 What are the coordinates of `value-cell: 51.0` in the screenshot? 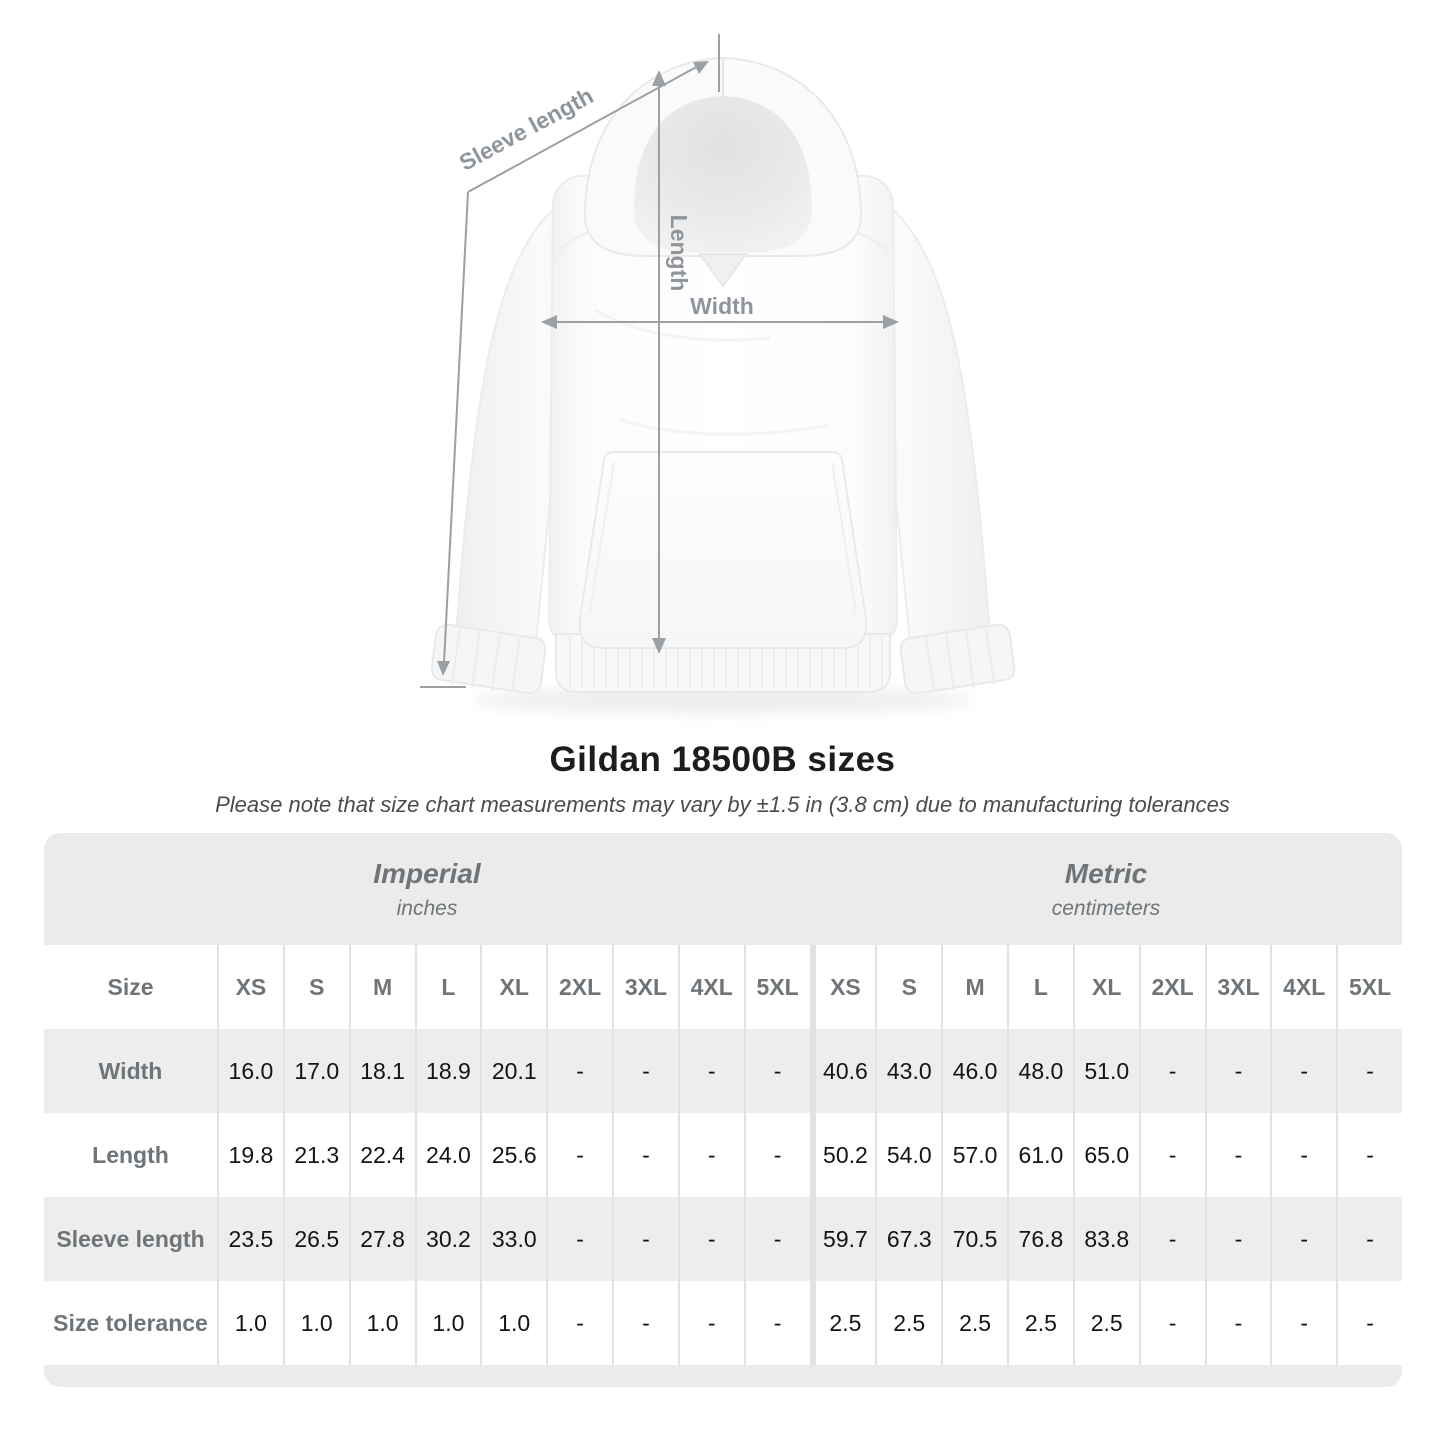 It's located at (1105, 1071).